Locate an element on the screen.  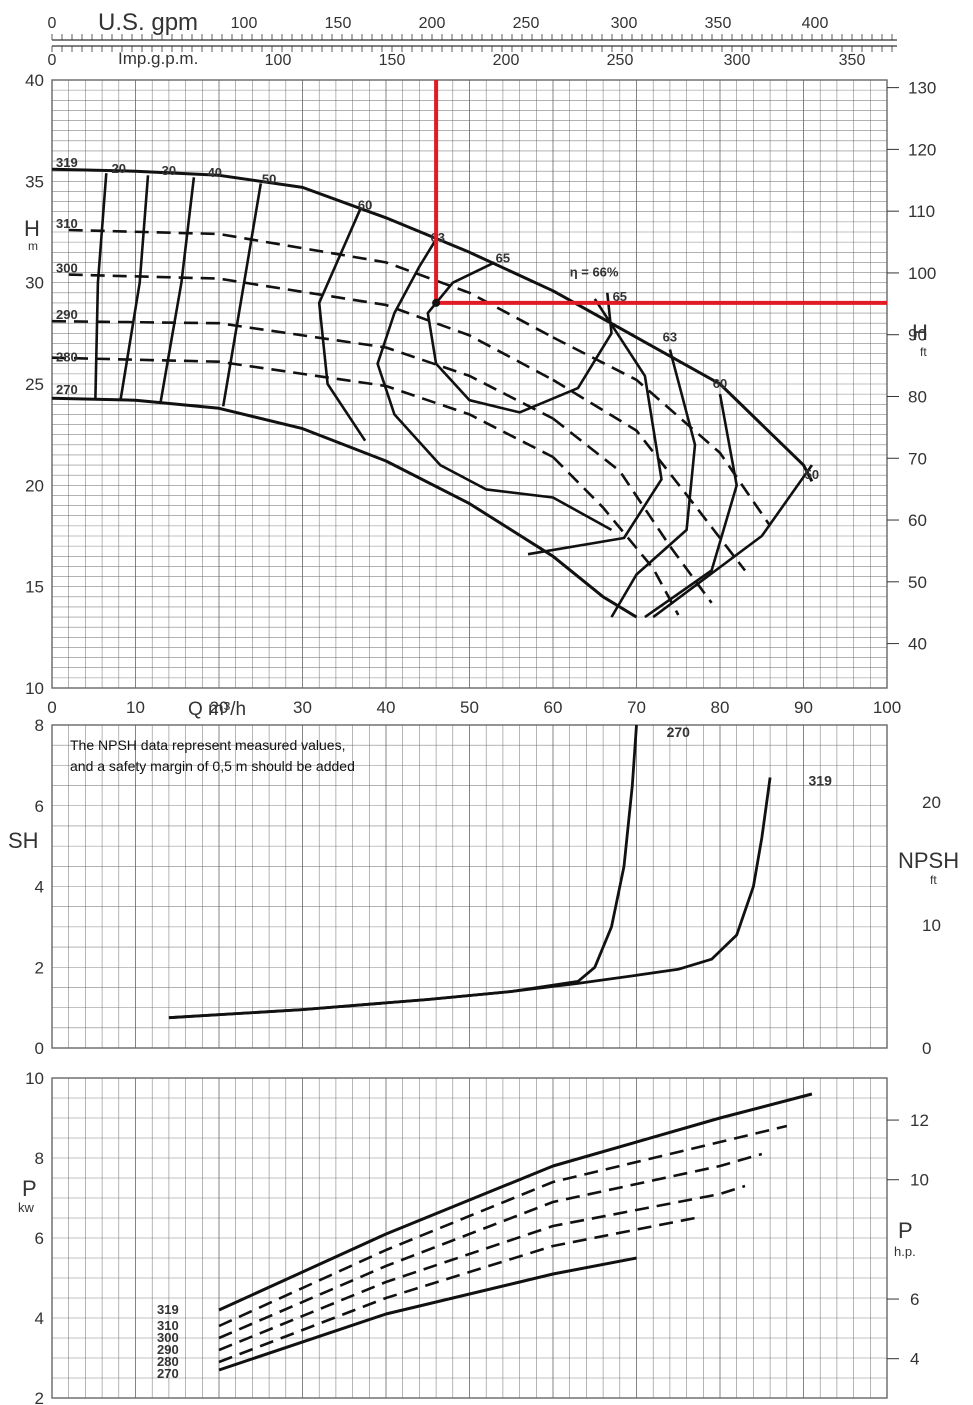
flow-x-tick: 60 is located at coordinates (553, 707).